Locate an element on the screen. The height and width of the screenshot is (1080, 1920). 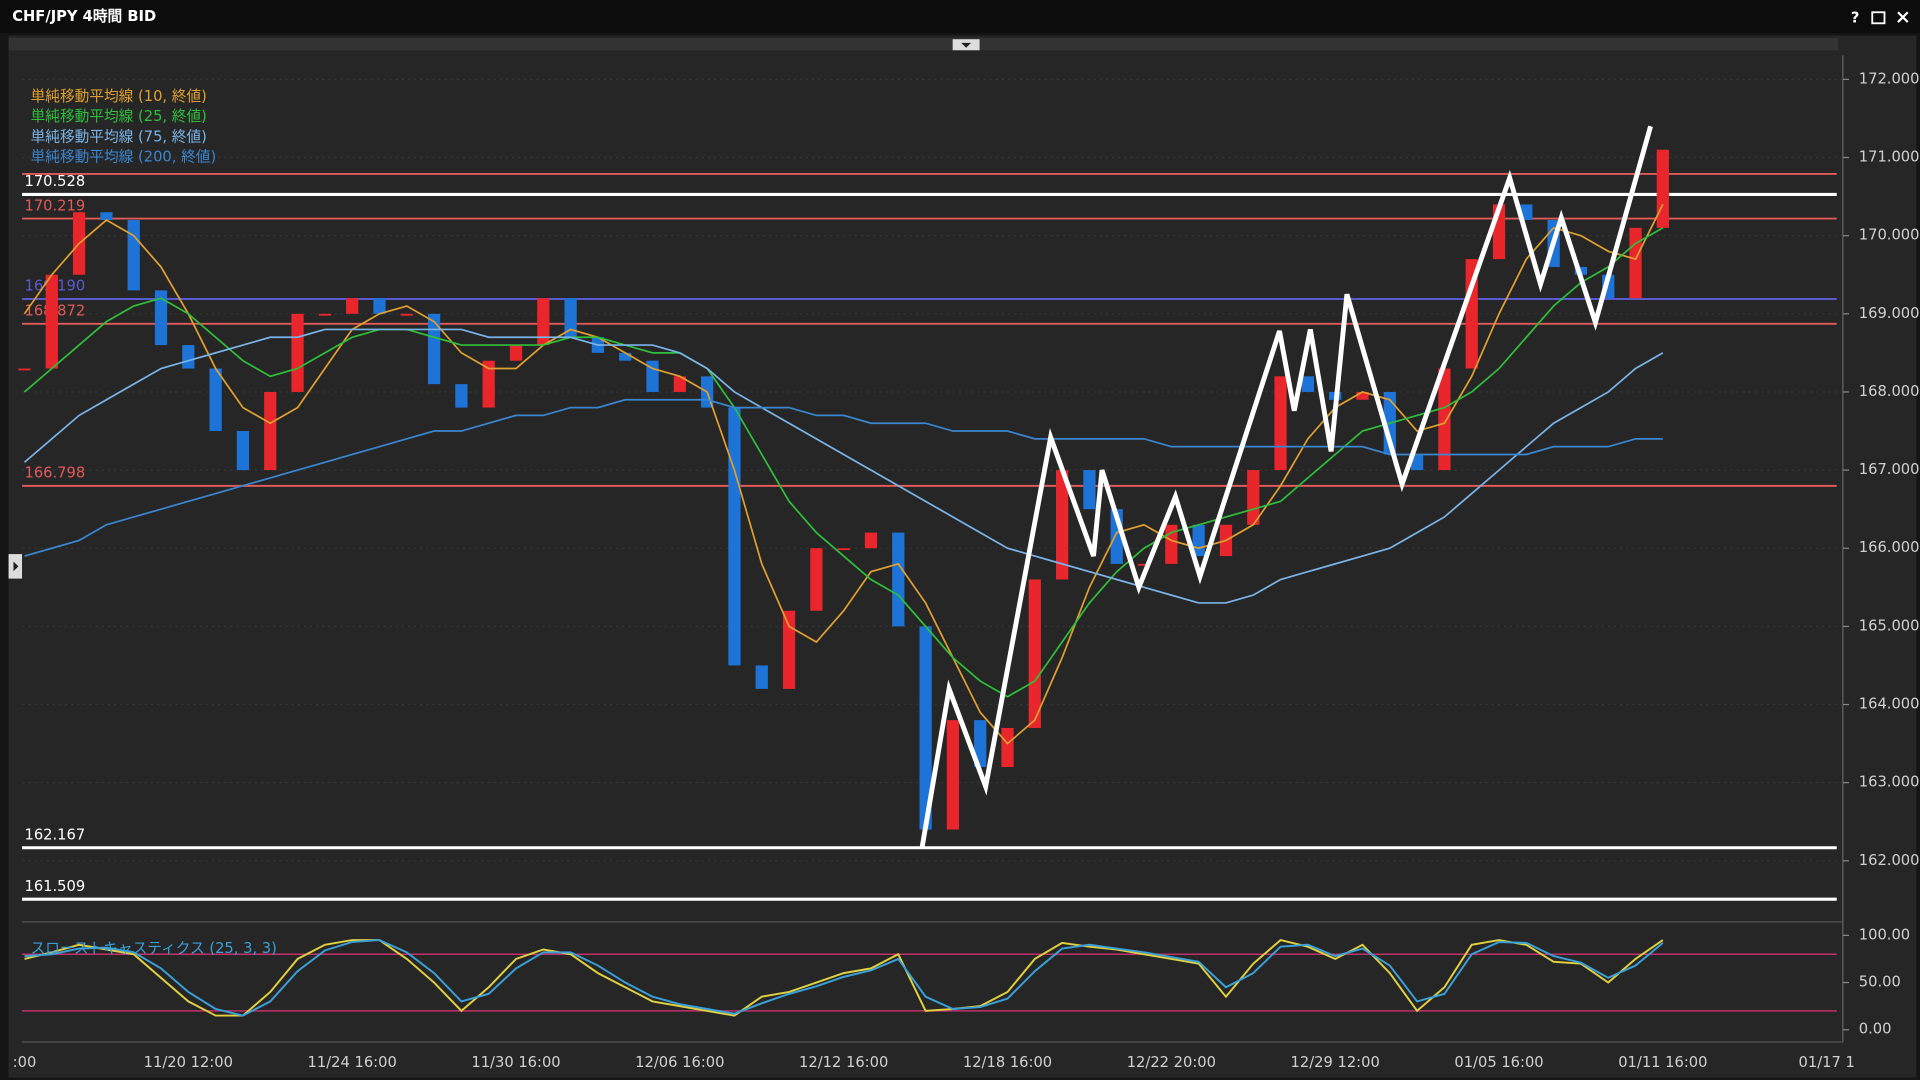
y-tick-label: 0.00 is located at coordinates (1875, 1029).